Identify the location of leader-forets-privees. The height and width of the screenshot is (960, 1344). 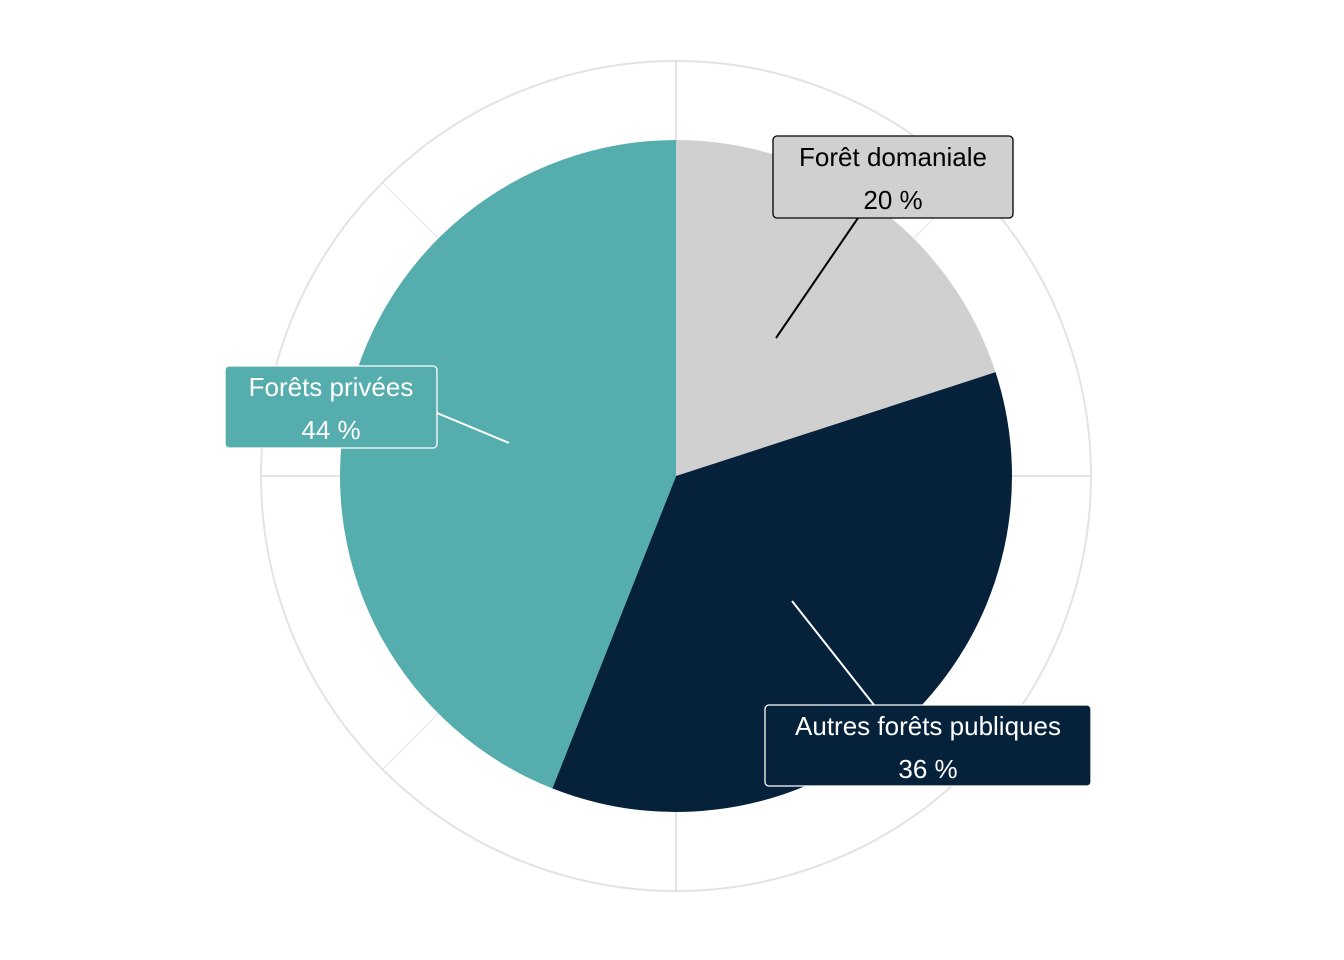
(473, 428).